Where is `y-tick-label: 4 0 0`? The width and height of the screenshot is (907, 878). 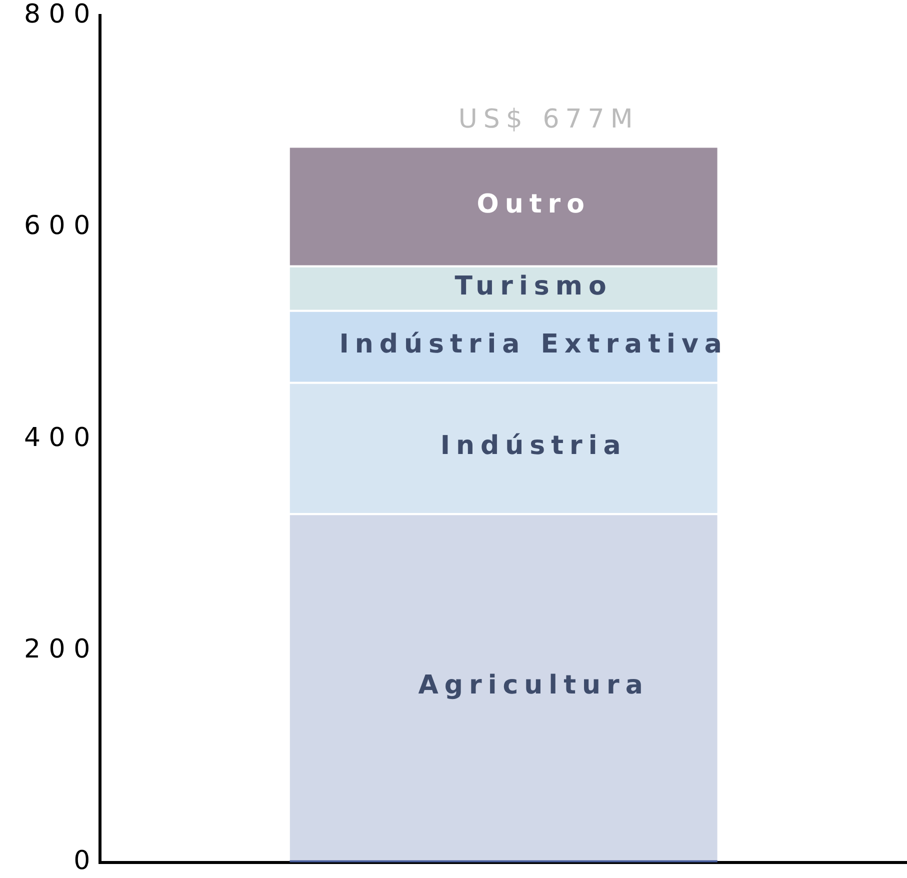
y-tick-label: 4 0 0 is located at coordinates (57, 437).